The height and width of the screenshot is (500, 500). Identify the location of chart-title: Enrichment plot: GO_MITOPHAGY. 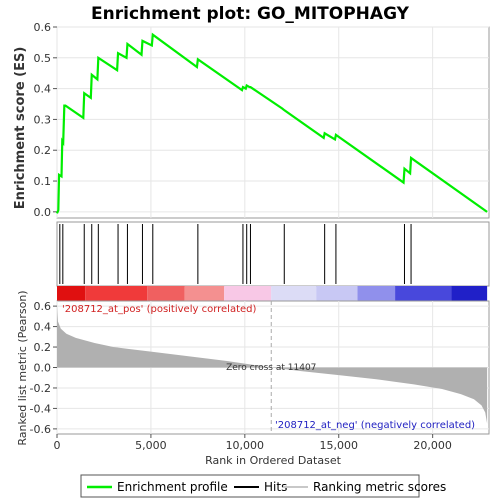
(250, 14).